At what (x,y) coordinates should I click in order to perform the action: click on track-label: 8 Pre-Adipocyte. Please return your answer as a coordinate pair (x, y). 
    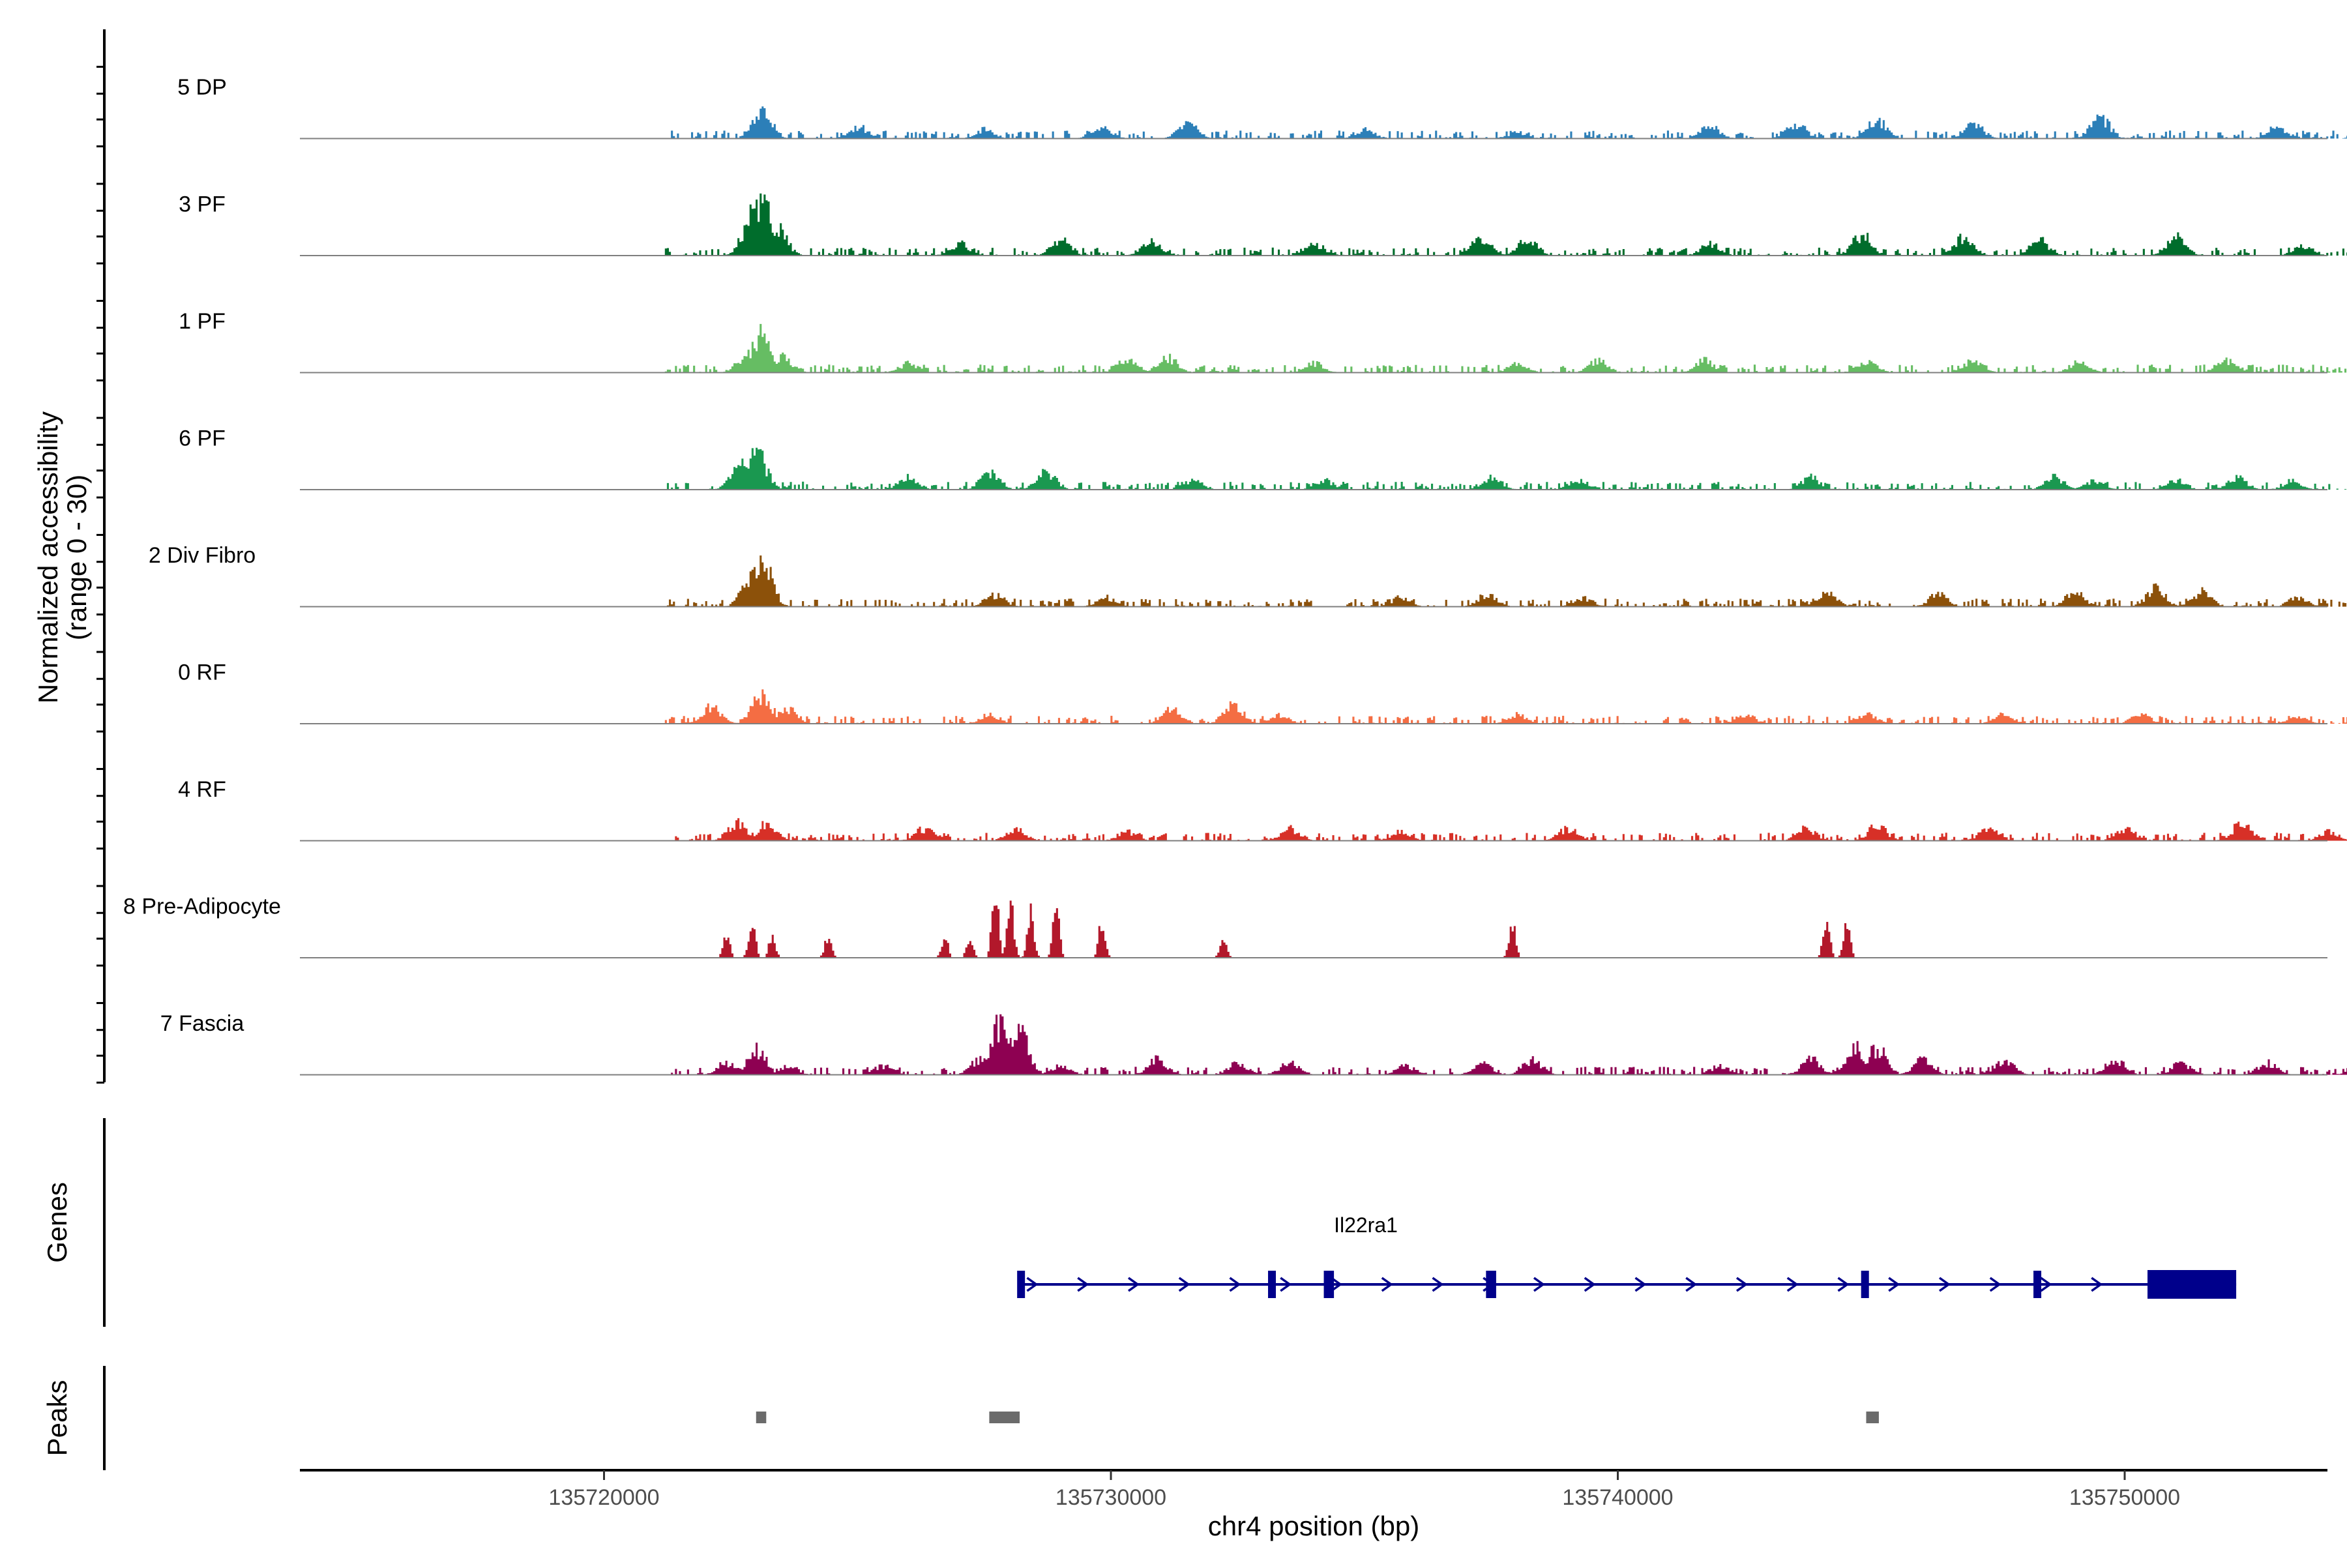
    Looking at the image, I should click on (202, 907).